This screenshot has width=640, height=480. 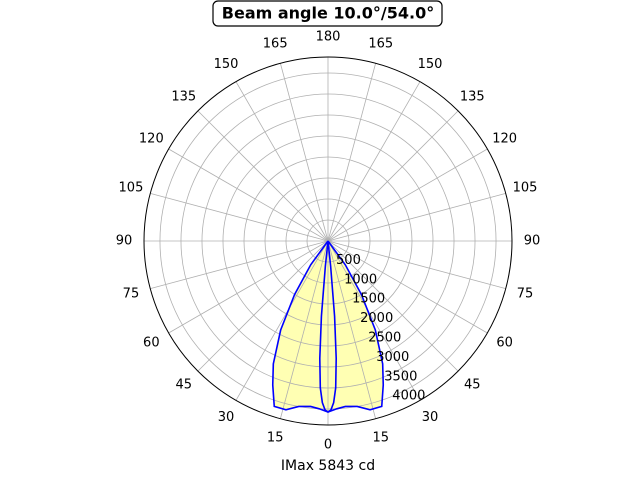 I want to click on title-box, so click(x=327, y=13).